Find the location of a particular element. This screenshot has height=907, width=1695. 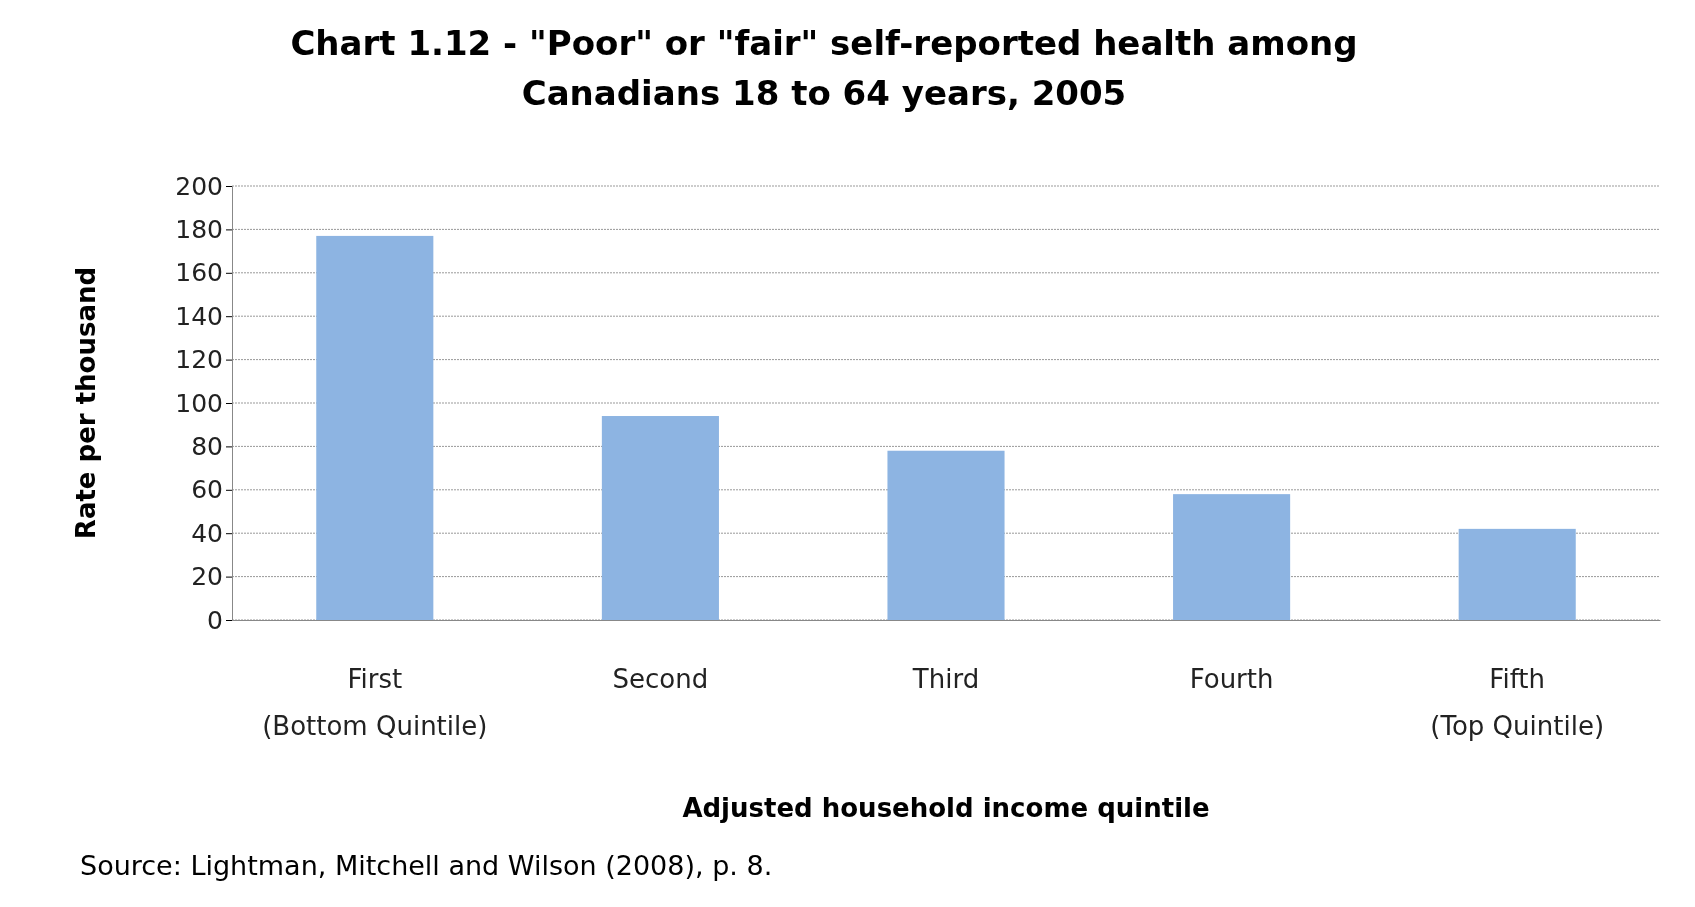

x-tick-label: First (Bottom Quintile) is located at coordinates (375, 702).